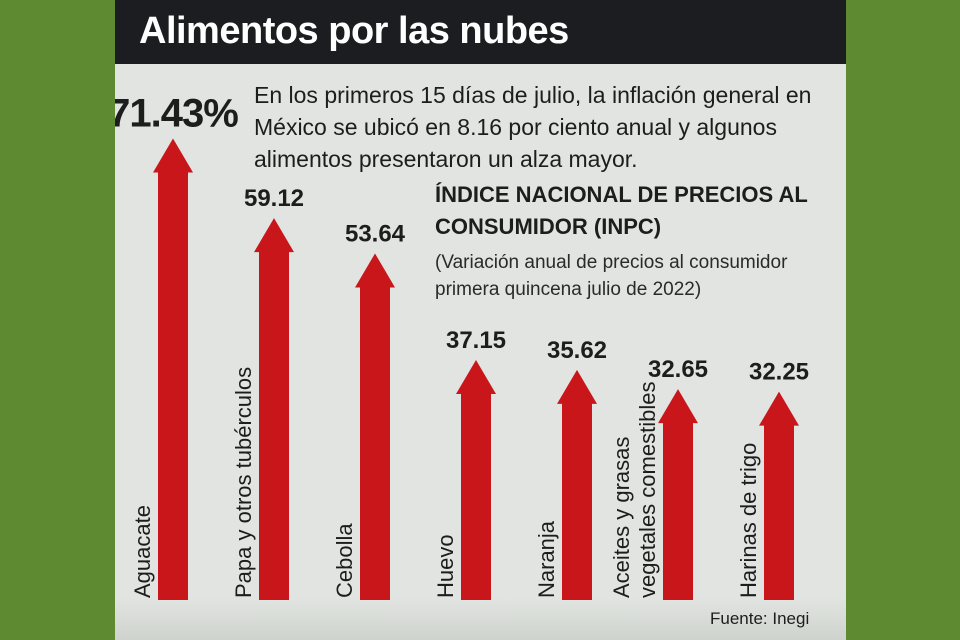 The width and height of the screenshot is (960, 640). I want to click on category-label: Aceites y grasas, so click(621, 517).